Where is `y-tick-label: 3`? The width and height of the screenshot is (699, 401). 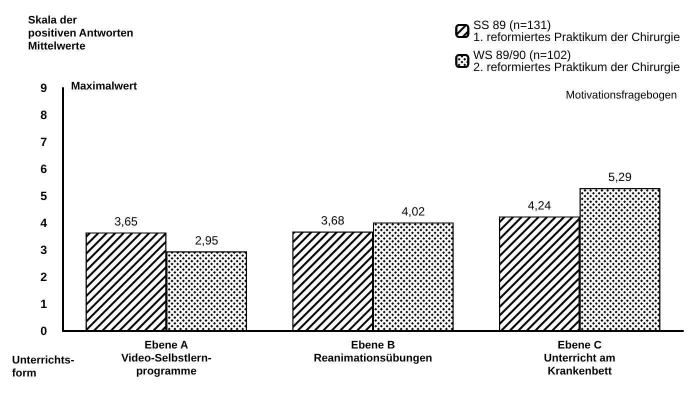
y-tick-label: 3 is located at coordinates (44, 250).